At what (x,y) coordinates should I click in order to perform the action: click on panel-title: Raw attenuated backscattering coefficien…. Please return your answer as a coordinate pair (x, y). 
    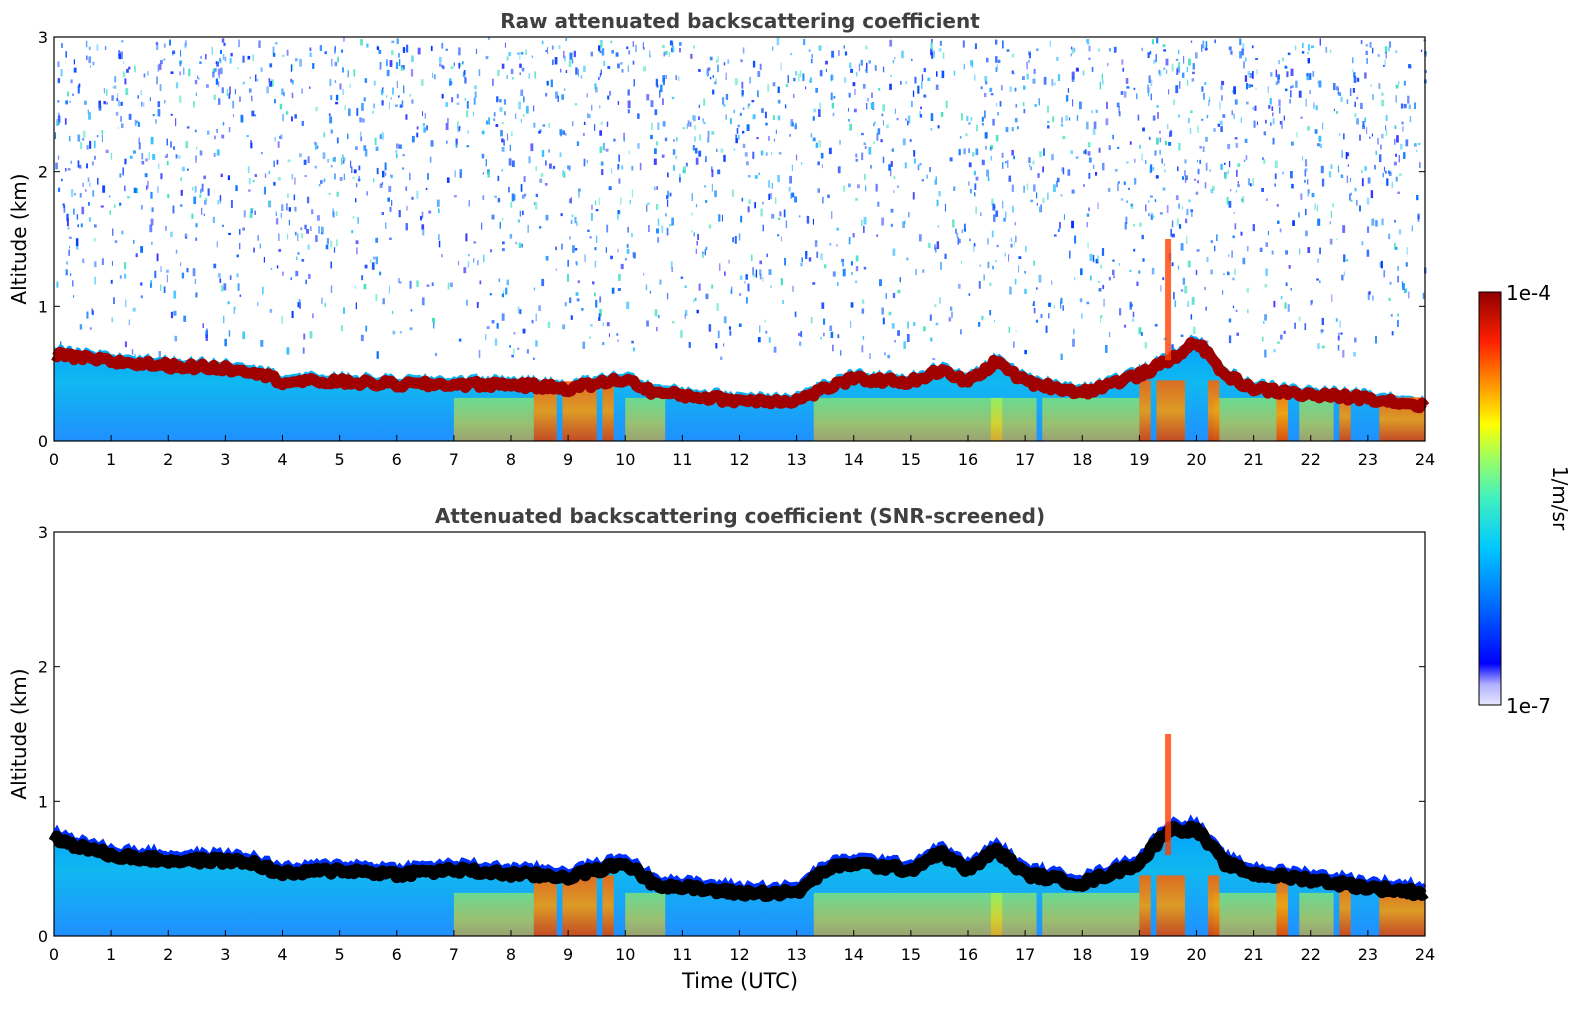
    Looking at the image, I should click on (740, 21).